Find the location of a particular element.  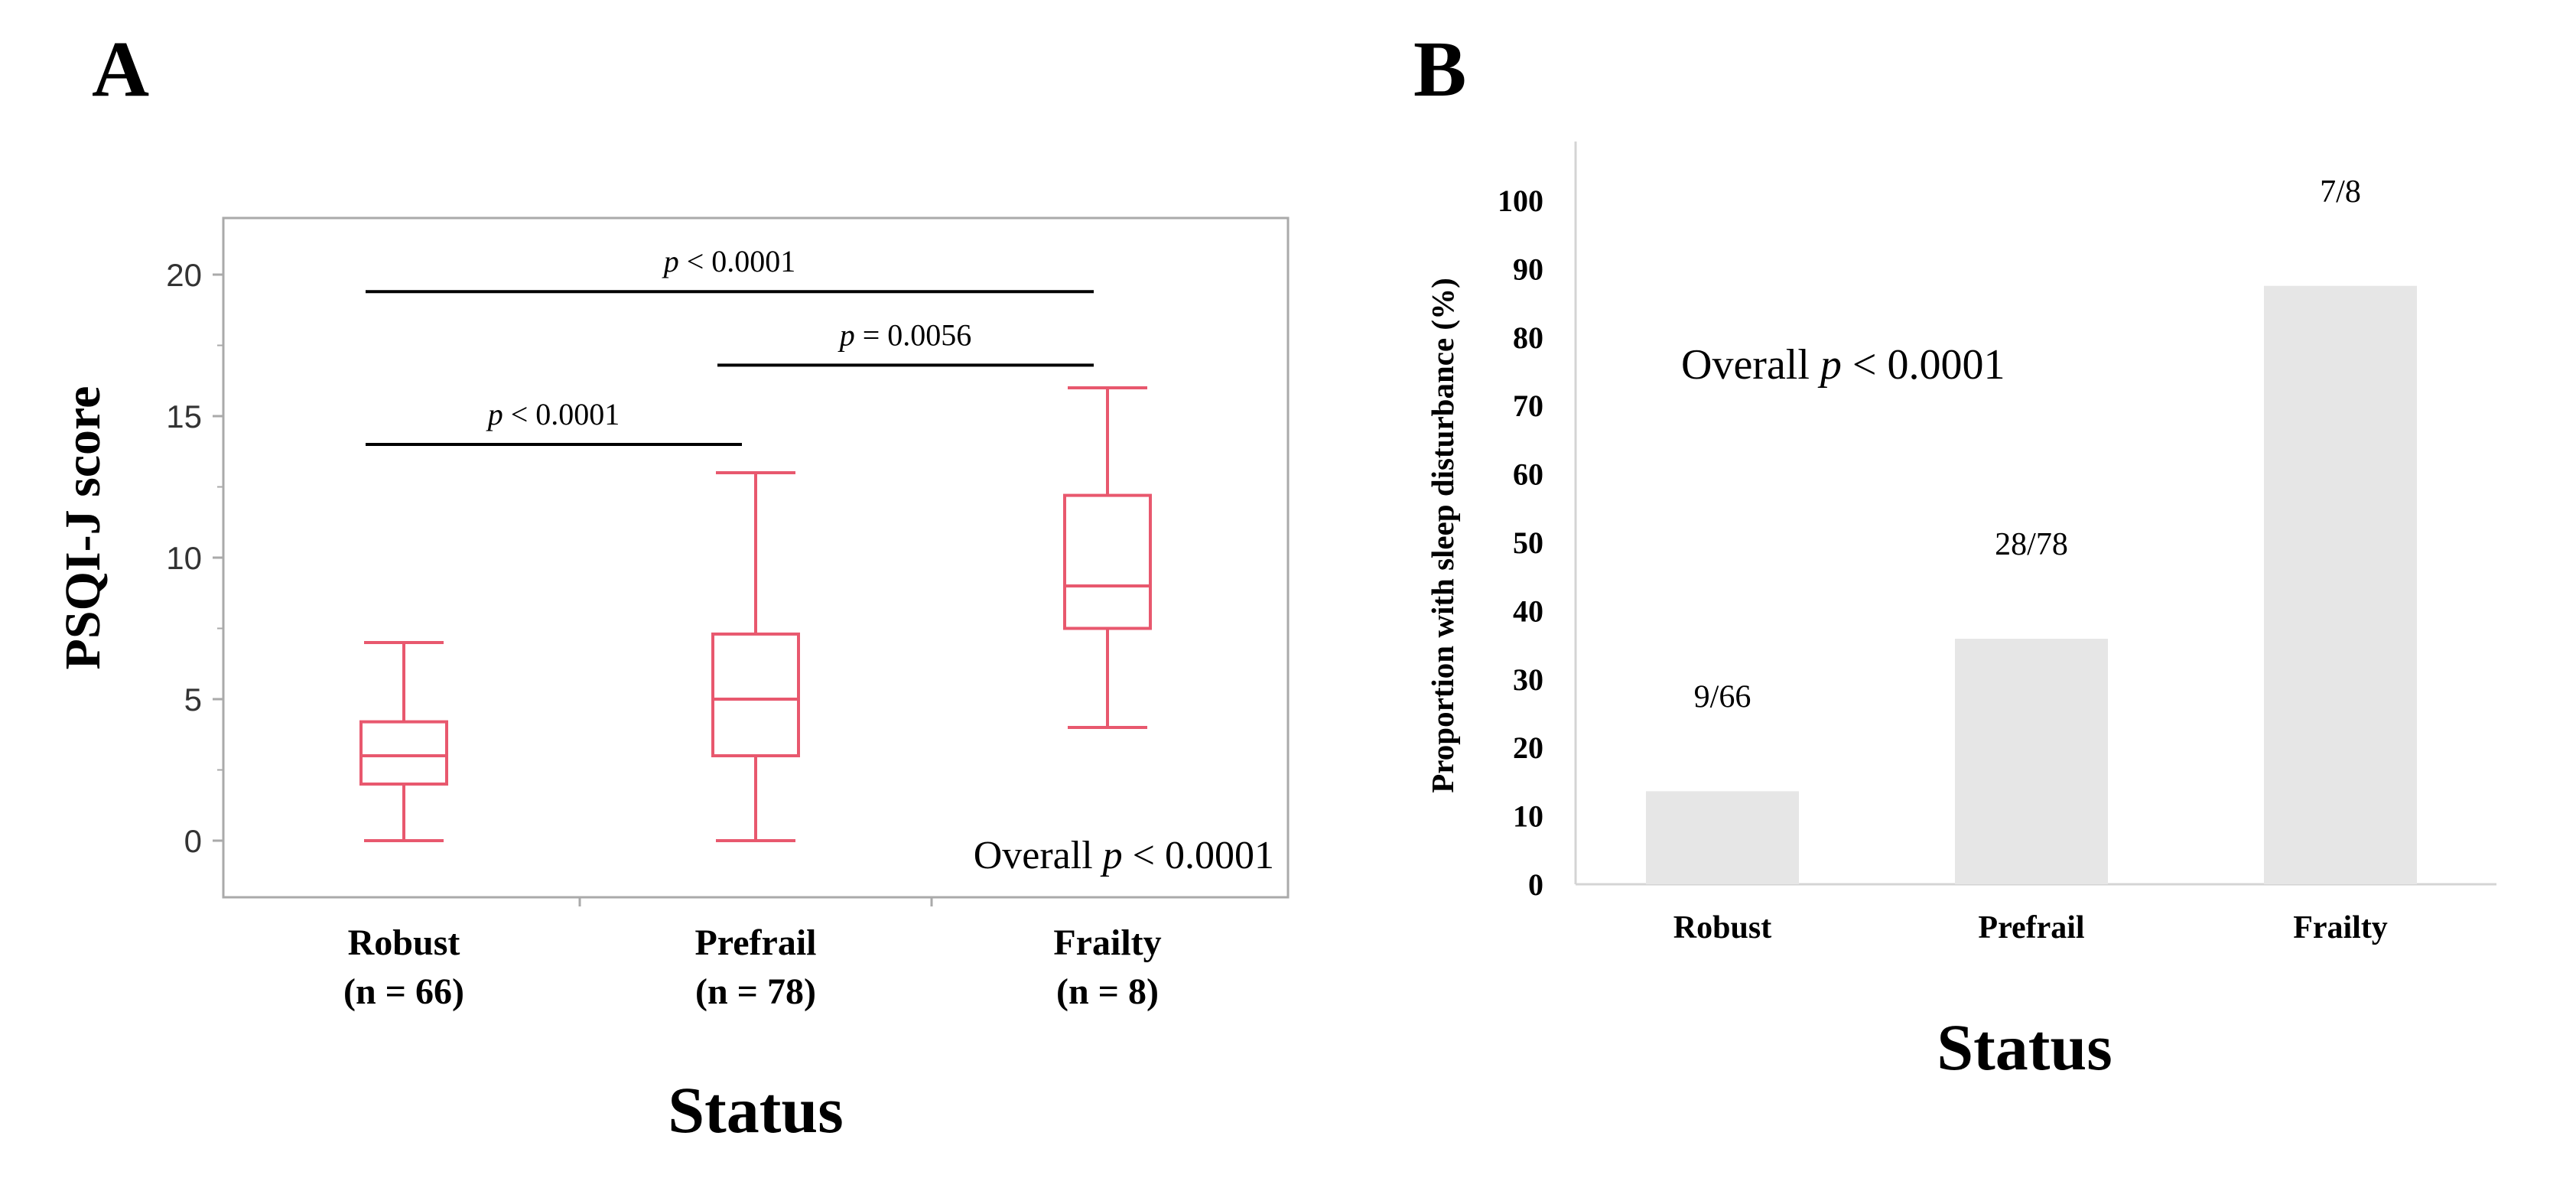

y-tick-label: 60 is located at coordinates (1528, 474).